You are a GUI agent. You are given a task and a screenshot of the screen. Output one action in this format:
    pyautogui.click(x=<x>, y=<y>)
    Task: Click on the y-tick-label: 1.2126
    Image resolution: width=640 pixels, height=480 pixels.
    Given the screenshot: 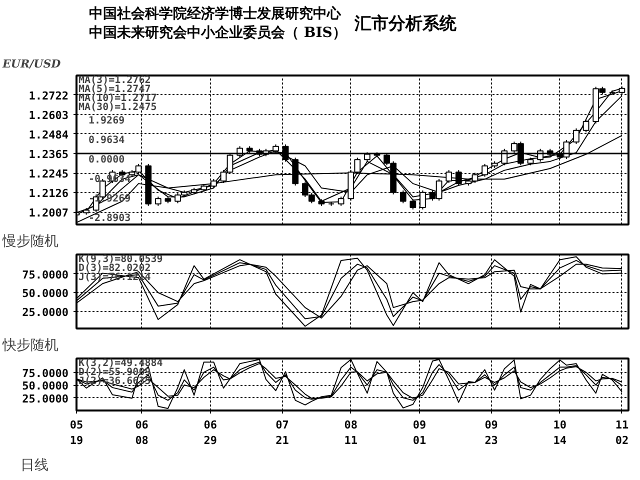 What is the action you would take?
    pyautogui.click(x=48, y=193)
    